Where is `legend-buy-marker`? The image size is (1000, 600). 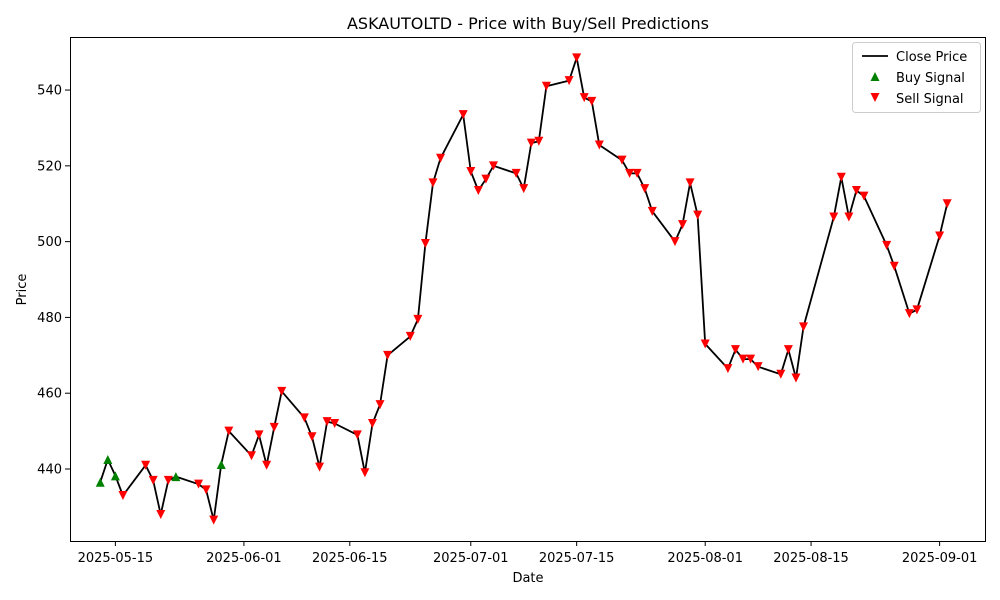
legend-buy-marker is located at coordinates (875, 76).